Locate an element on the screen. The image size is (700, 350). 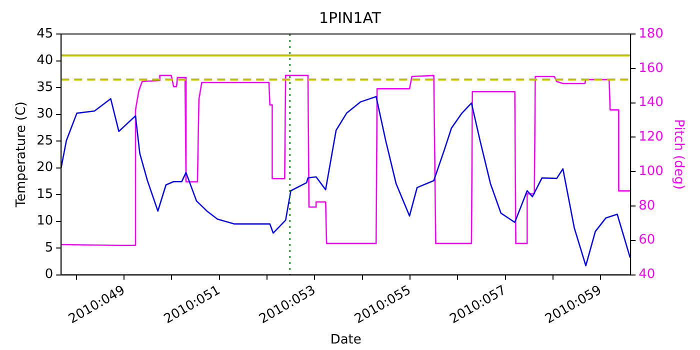
y2-tick-label: 160 is located at coordinates (651, 68).